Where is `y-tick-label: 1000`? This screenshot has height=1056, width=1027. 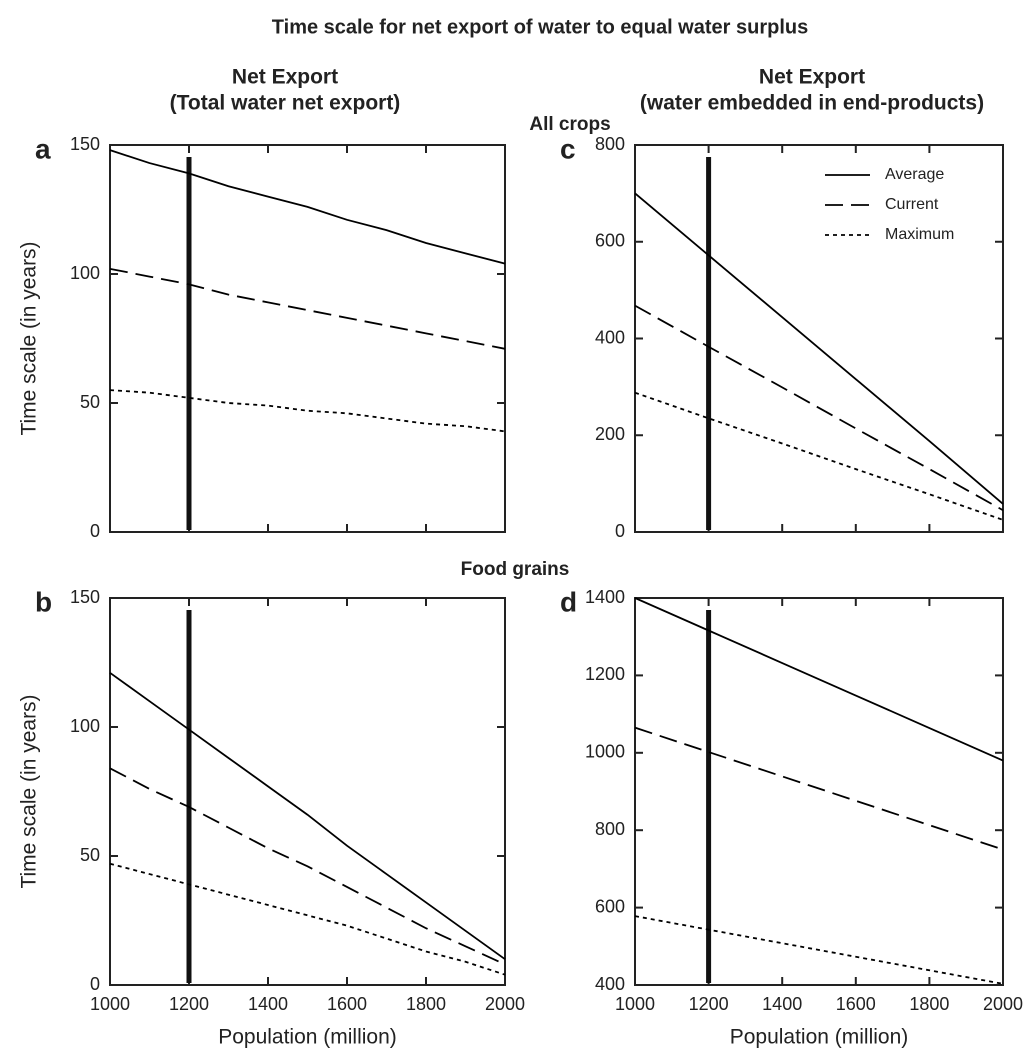
y-tick-label: 1000 is located at coordinates (605, 752).